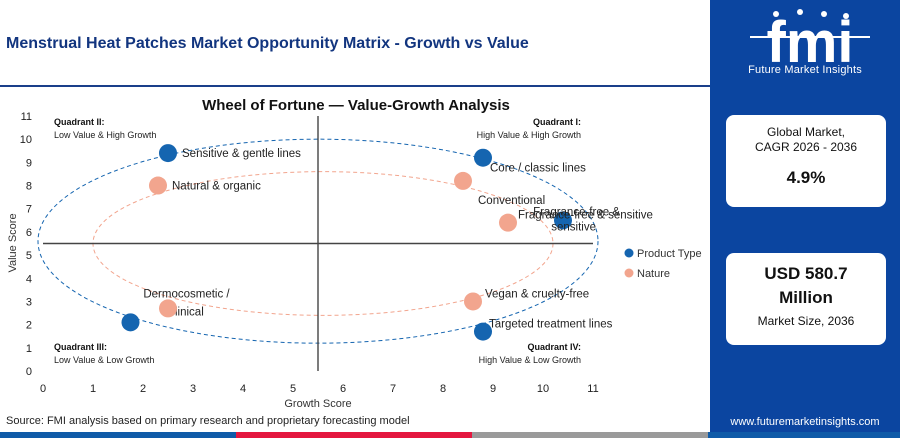 This screenshot has height=438, width=900. What do you see at coordinates (653, 274) in the screenshot?
I see `legend-label: Nature` at bounding box center [653, 274].